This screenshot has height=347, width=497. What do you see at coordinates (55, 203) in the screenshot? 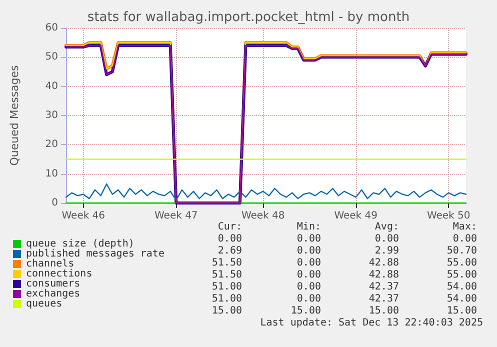
I see `y-tick-label: 0` at bounding box center [55, 203].